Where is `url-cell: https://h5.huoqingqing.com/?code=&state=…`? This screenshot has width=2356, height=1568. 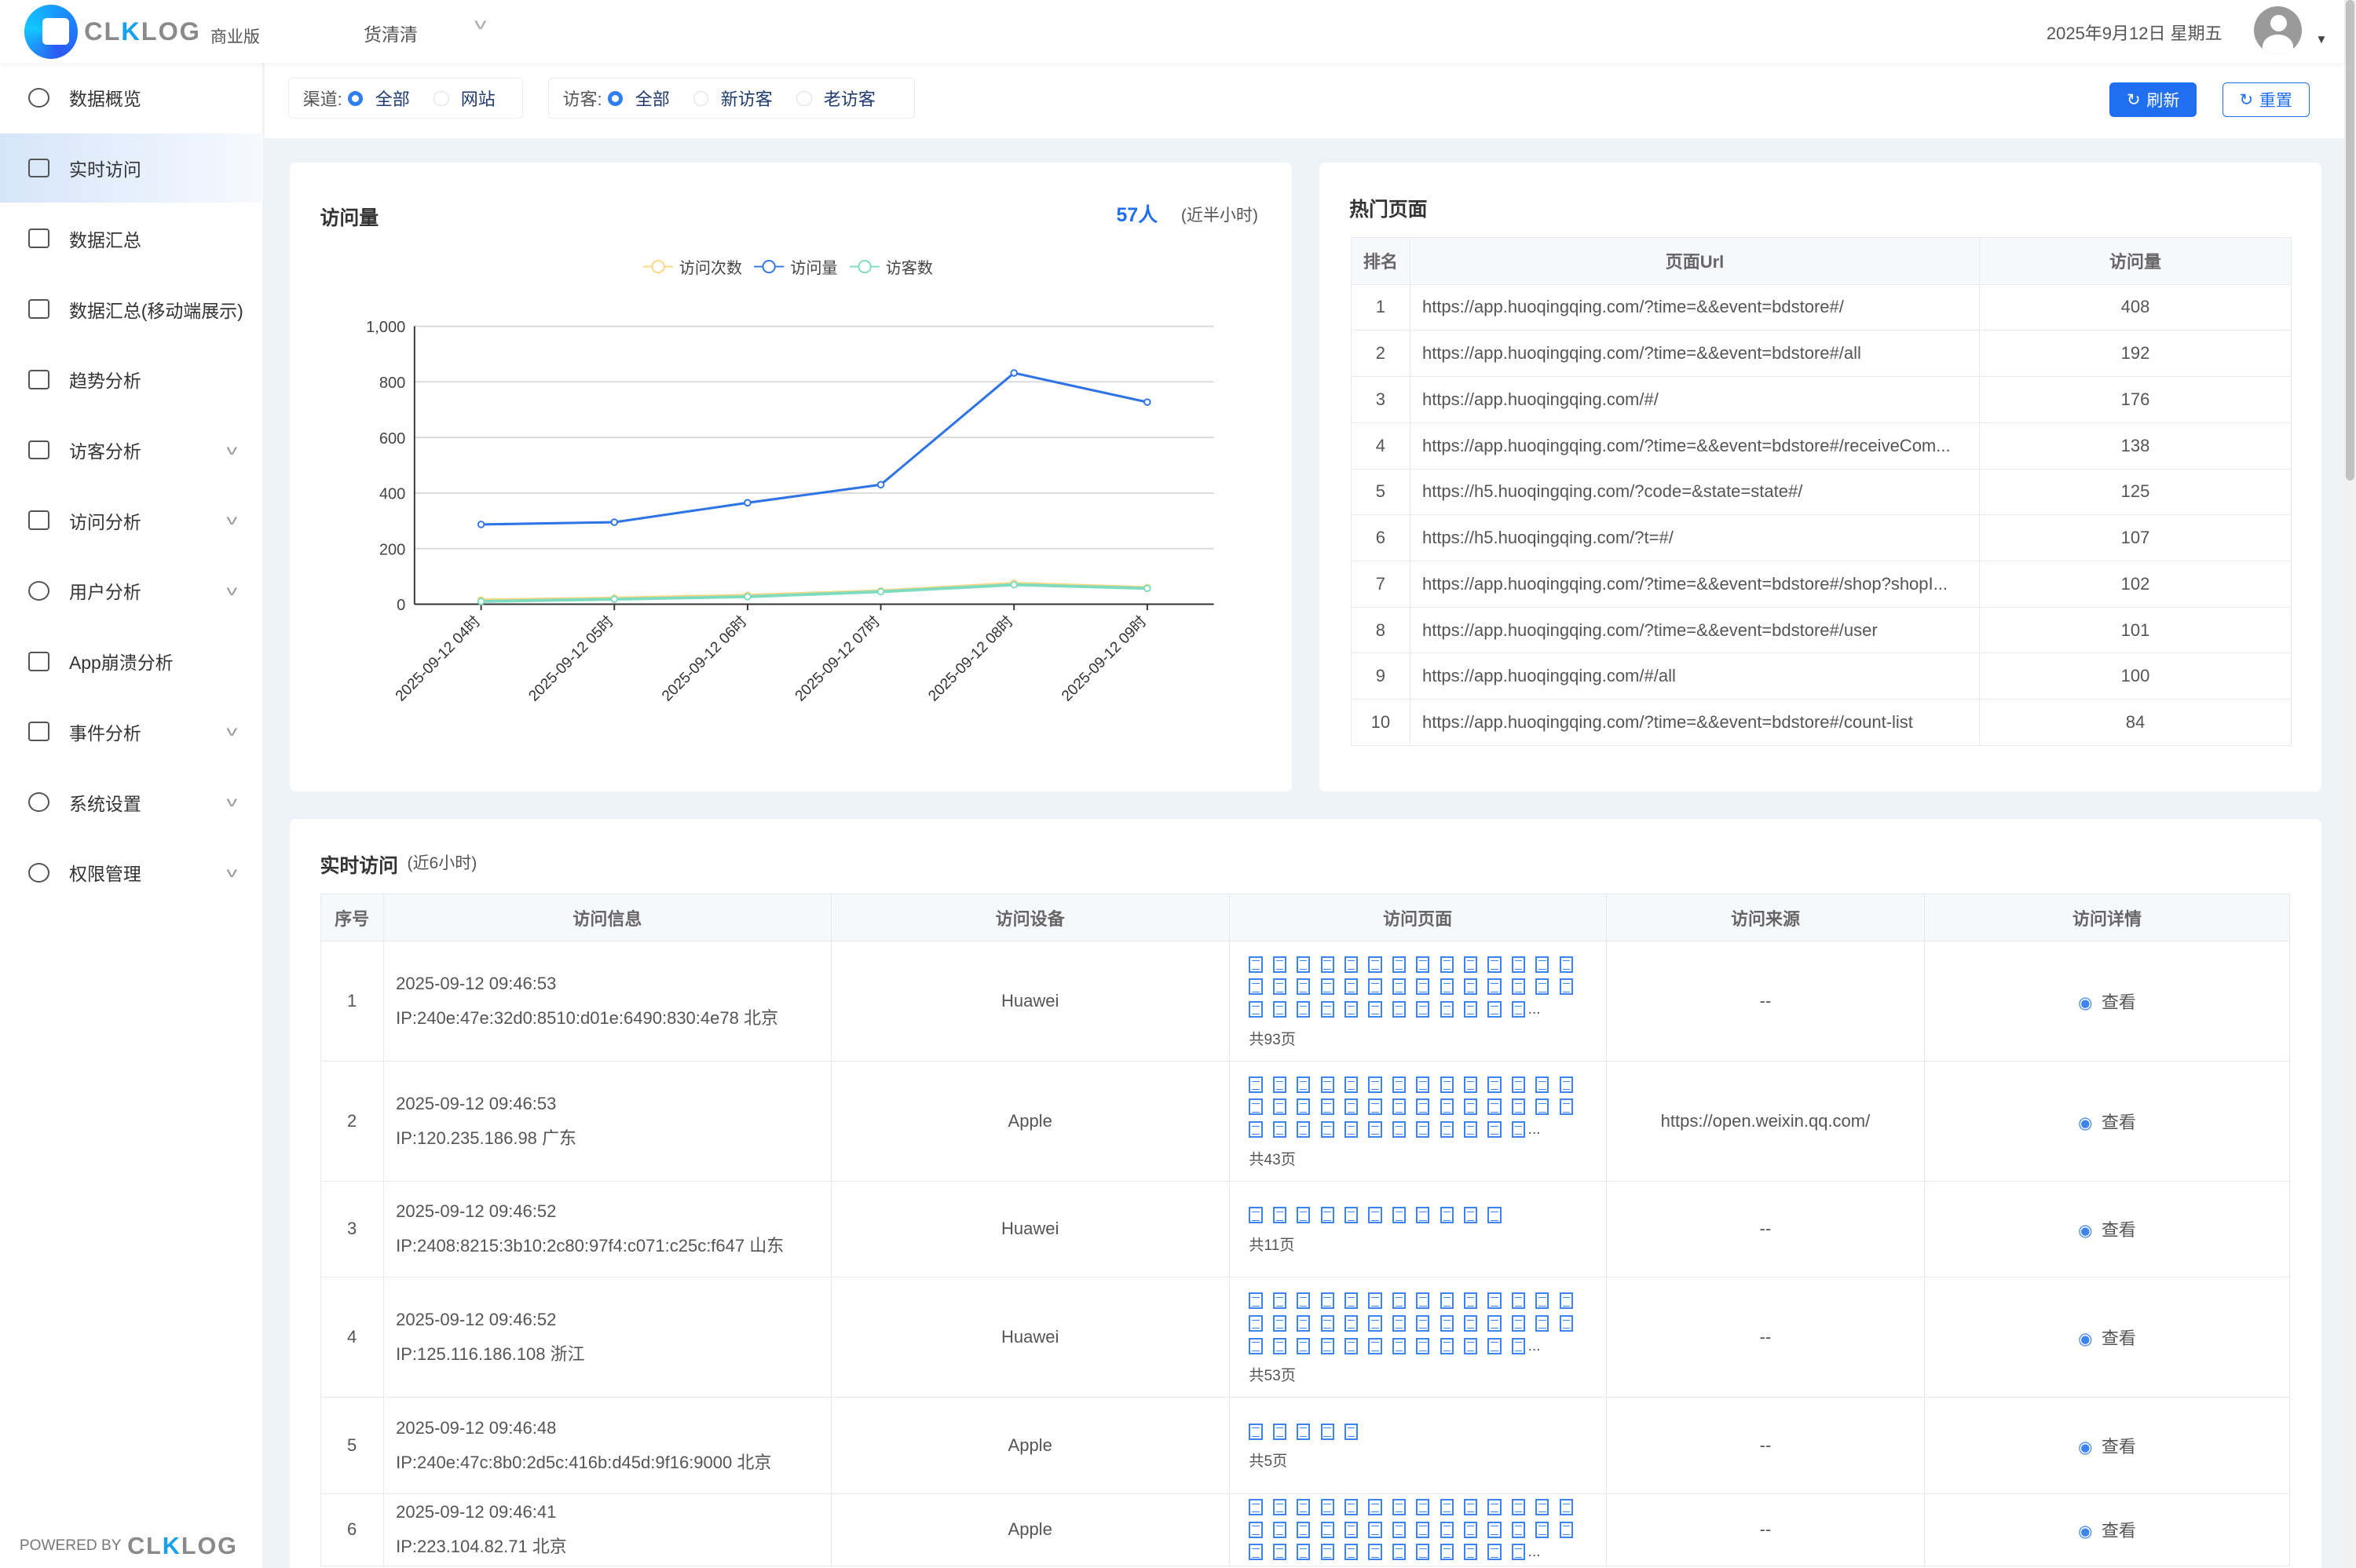 url-cell: https://h5.huoqingqing.com/?code=&state=… is located at coordinates (1695, 492).